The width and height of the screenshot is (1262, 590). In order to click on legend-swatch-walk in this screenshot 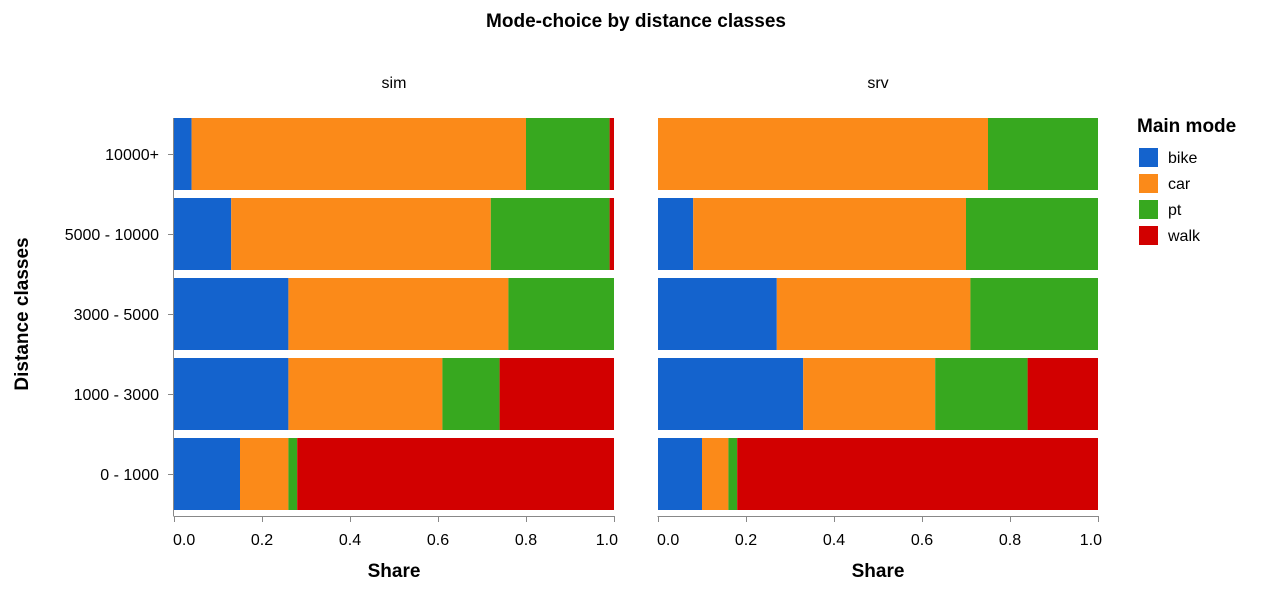, I will do `click(1148, 235)`.